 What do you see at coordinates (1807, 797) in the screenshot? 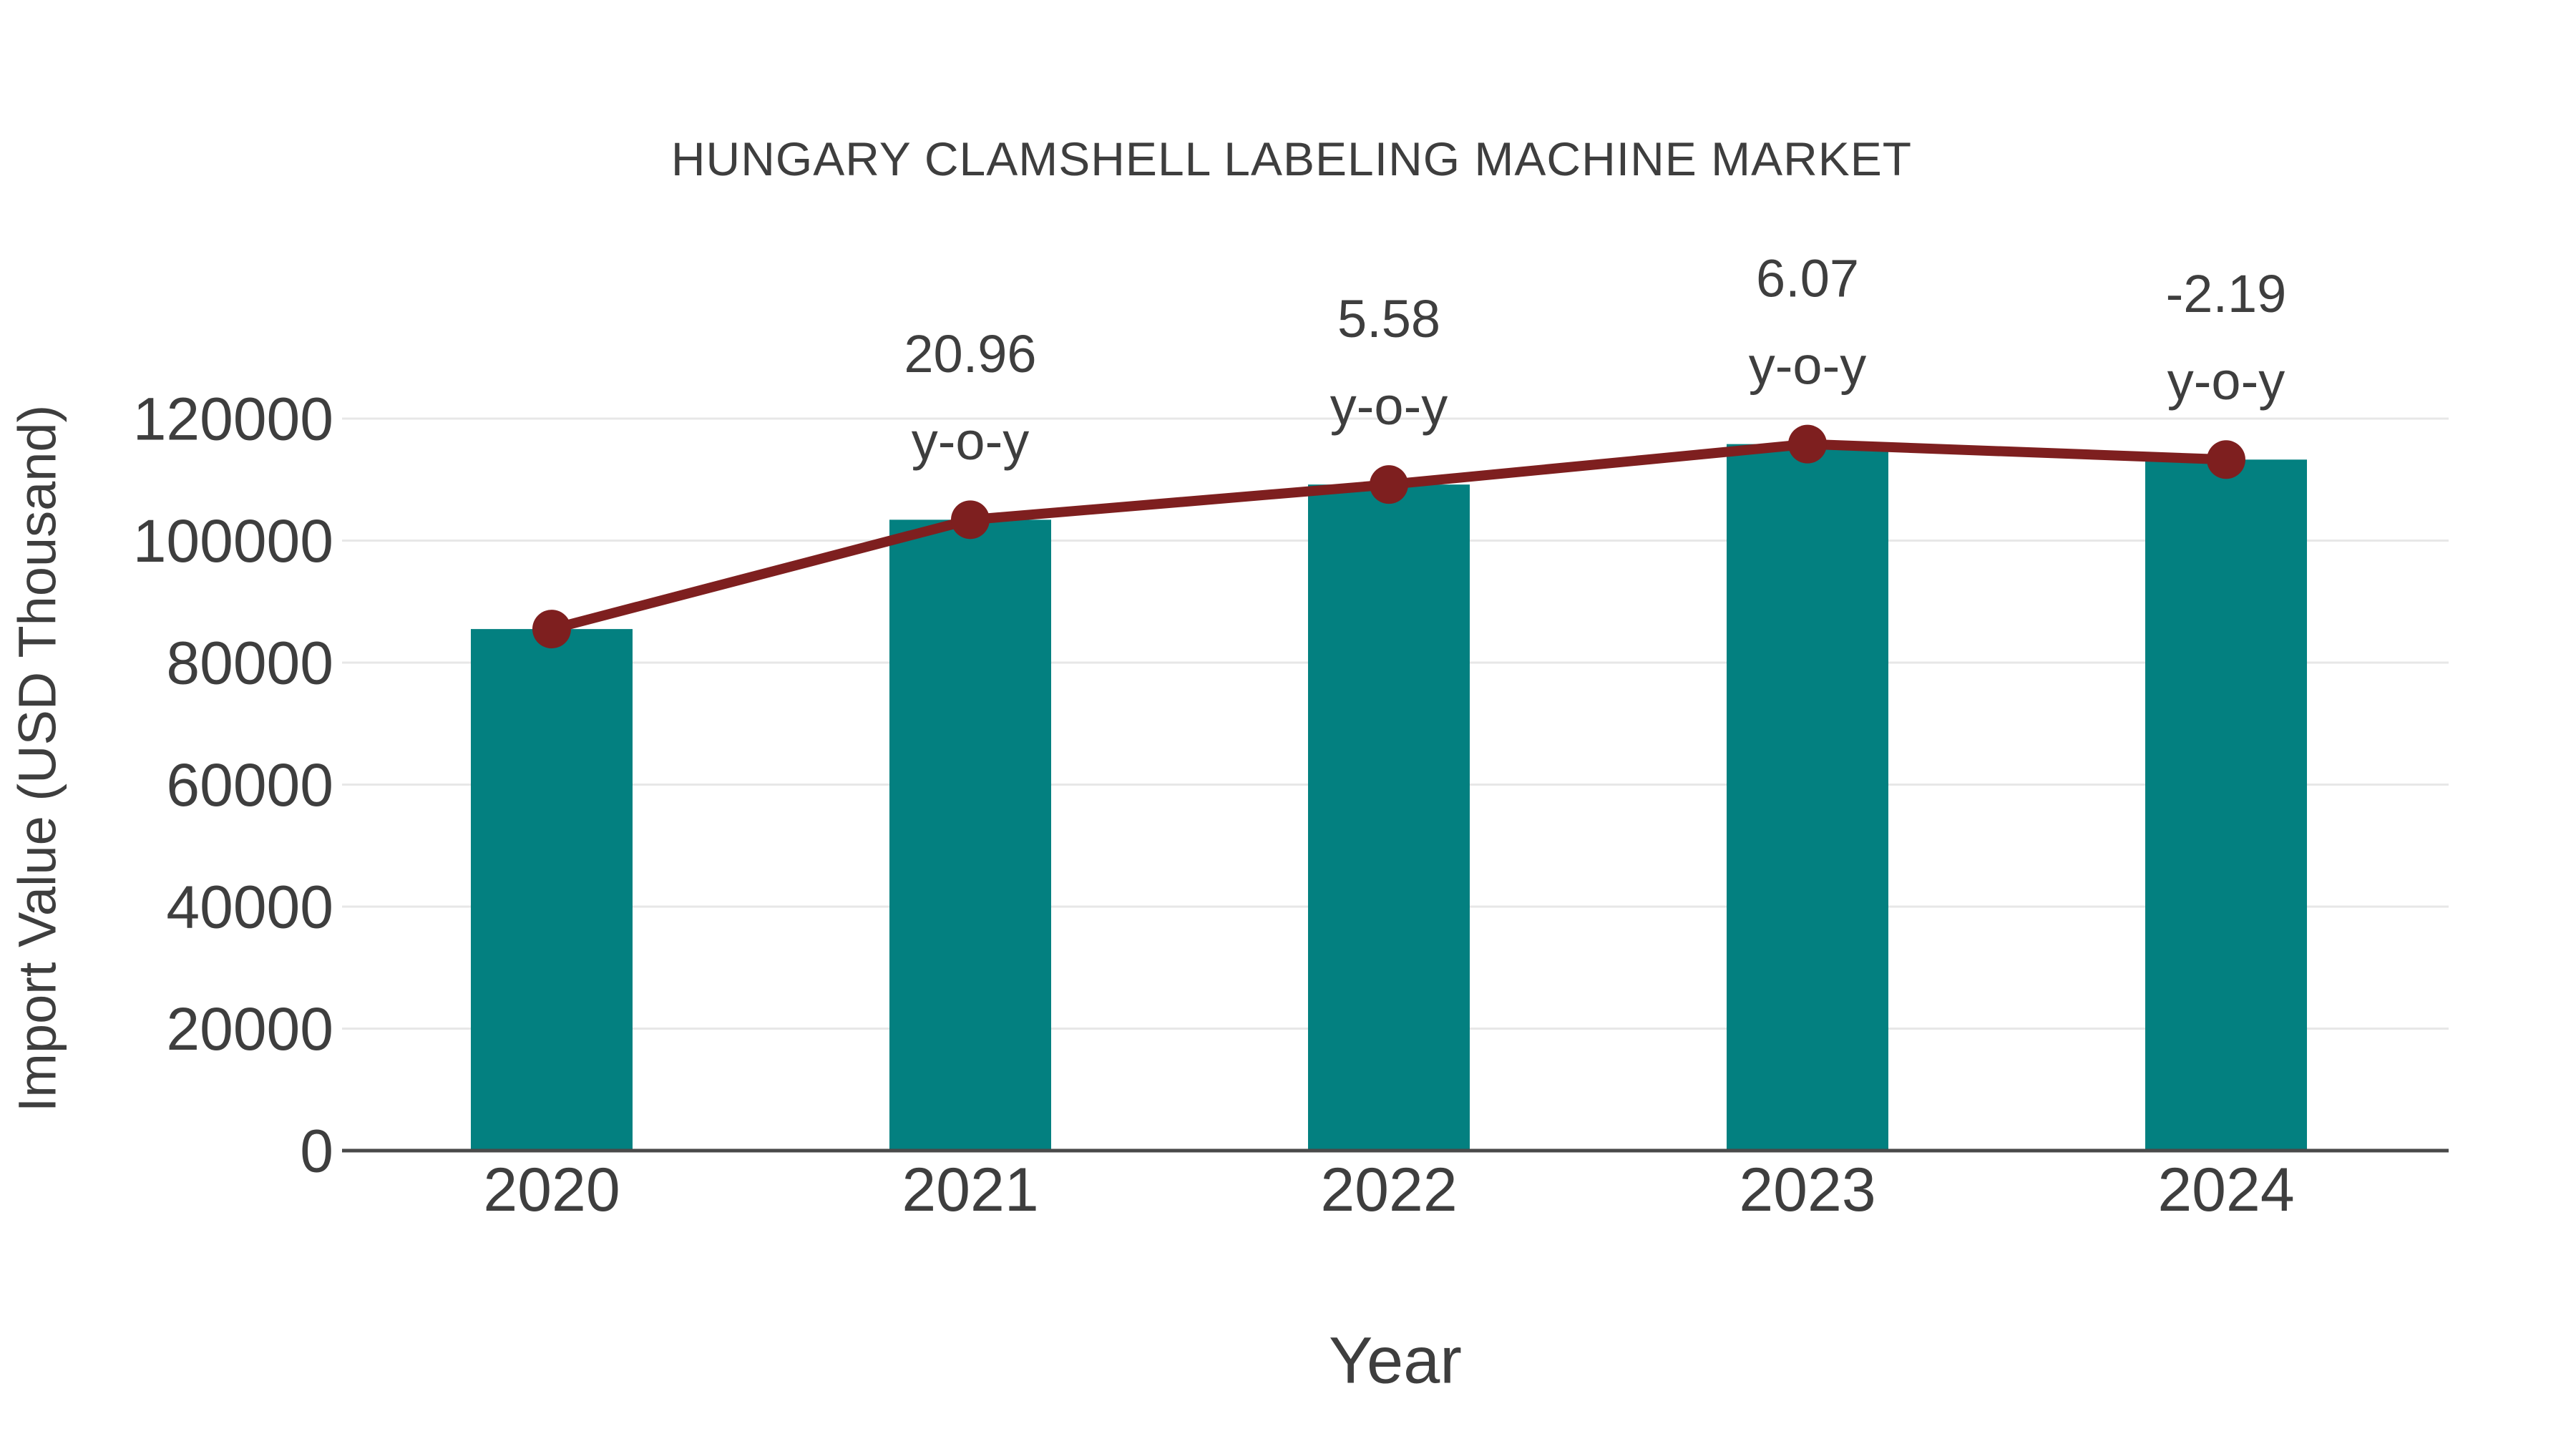
I see `bar-2023` at bounding box center [1807, 797].